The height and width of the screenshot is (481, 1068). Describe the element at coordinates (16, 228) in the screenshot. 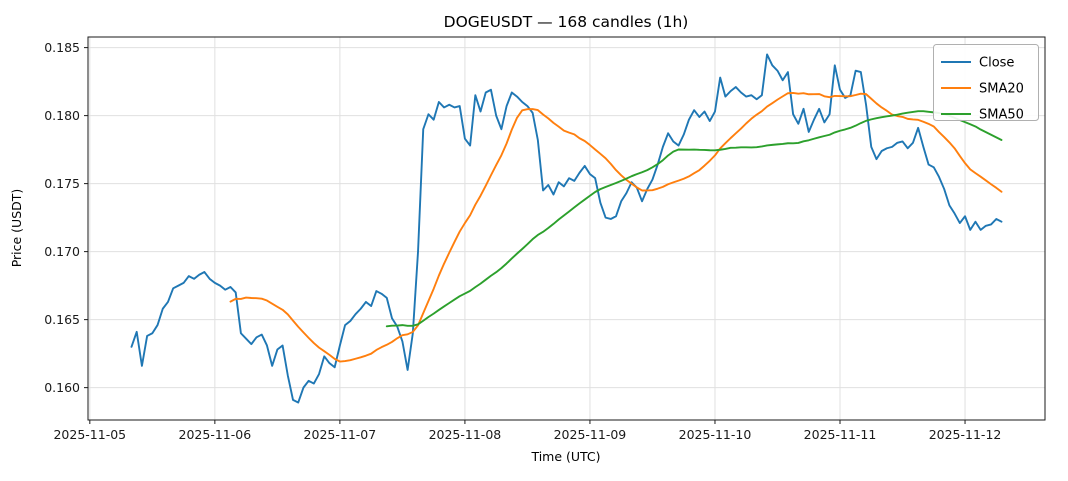

I see `y-axis-label: Price (USDT)` at that location.